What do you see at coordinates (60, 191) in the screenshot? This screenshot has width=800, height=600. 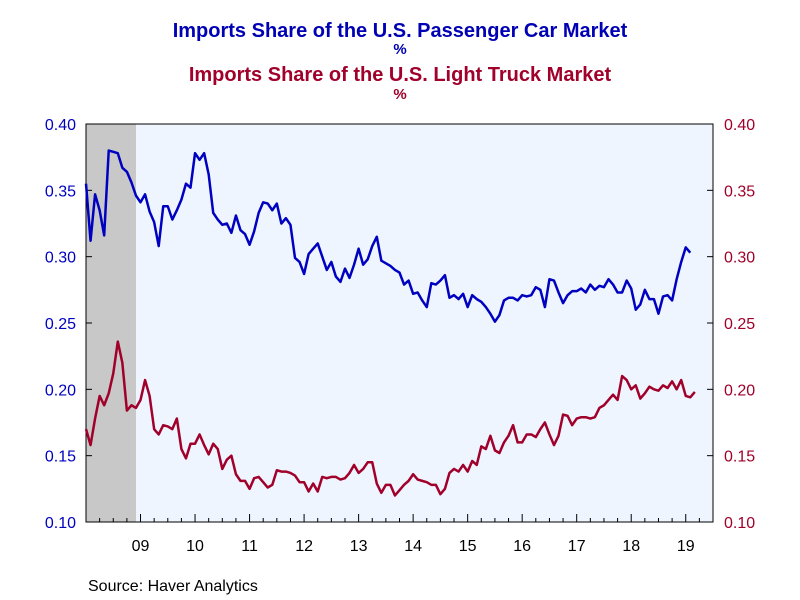 I see `y-tick-label-left: 0.35` at bounding box center [60, 191].